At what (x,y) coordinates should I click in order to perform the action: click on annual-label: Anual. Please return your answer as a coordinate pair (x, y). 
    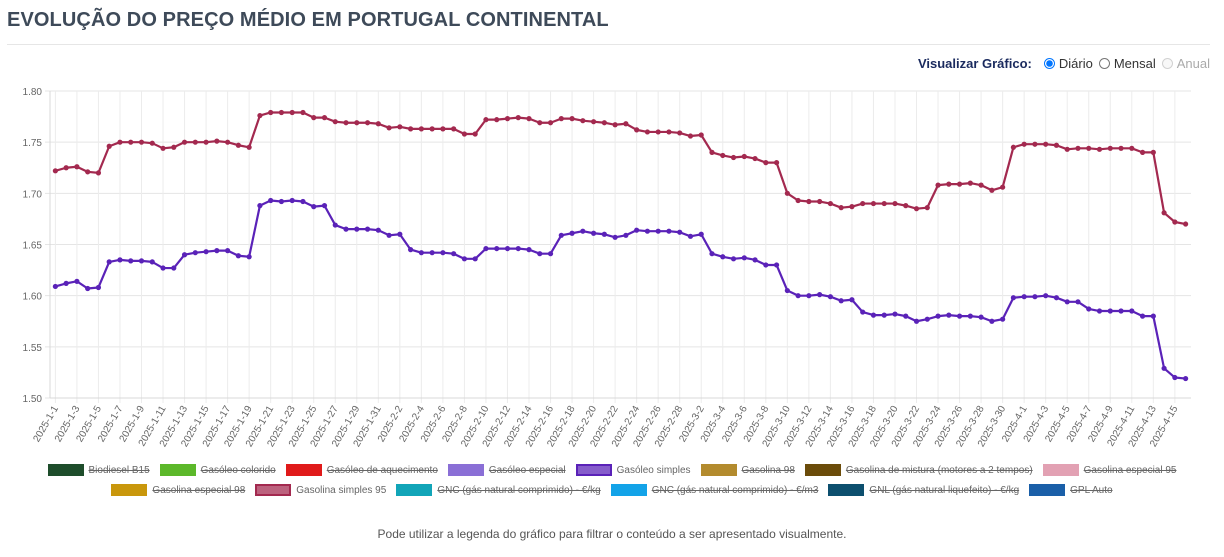
    Looking at the image, I should click on (1193, 63).